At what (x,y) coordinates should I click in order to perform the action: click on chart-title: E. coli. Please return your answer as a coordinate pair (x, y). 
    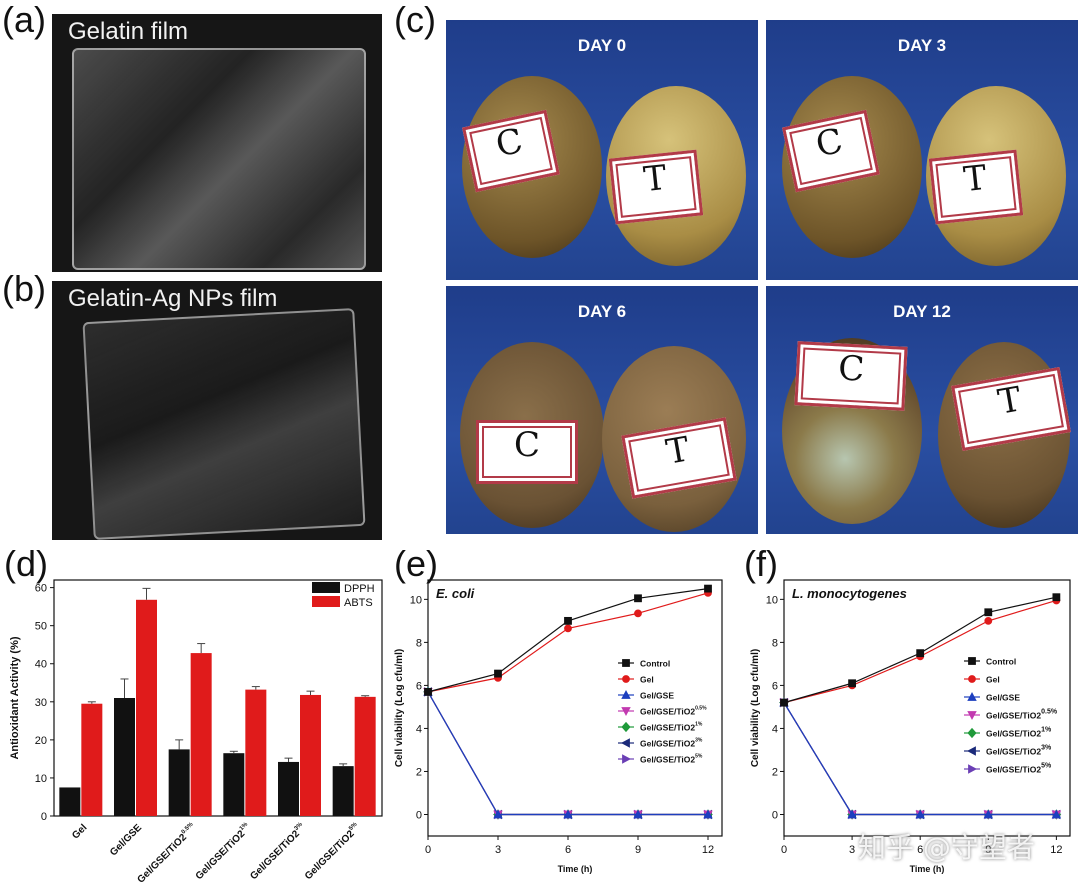
    Looking at the image, I should click on (455, 593).